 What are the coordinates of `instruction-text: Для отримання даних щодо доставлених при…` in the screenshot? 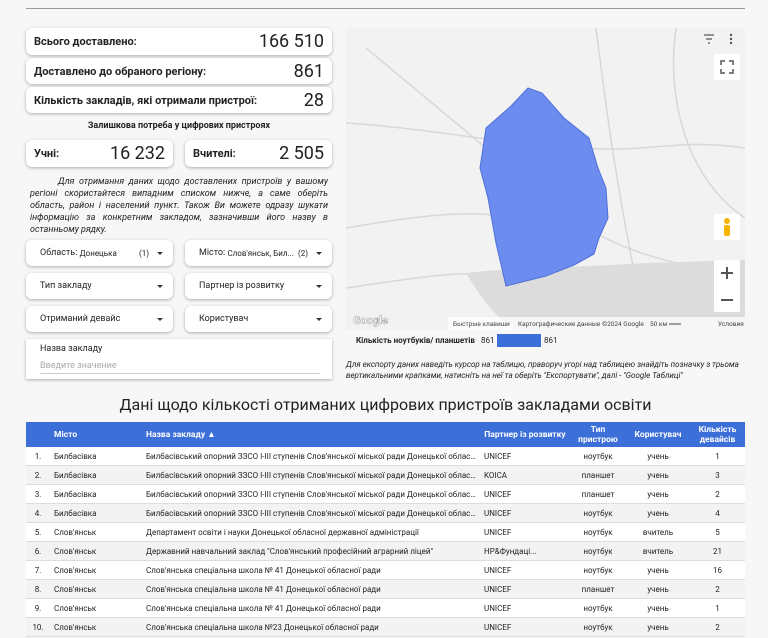 It's located at (179, 206).